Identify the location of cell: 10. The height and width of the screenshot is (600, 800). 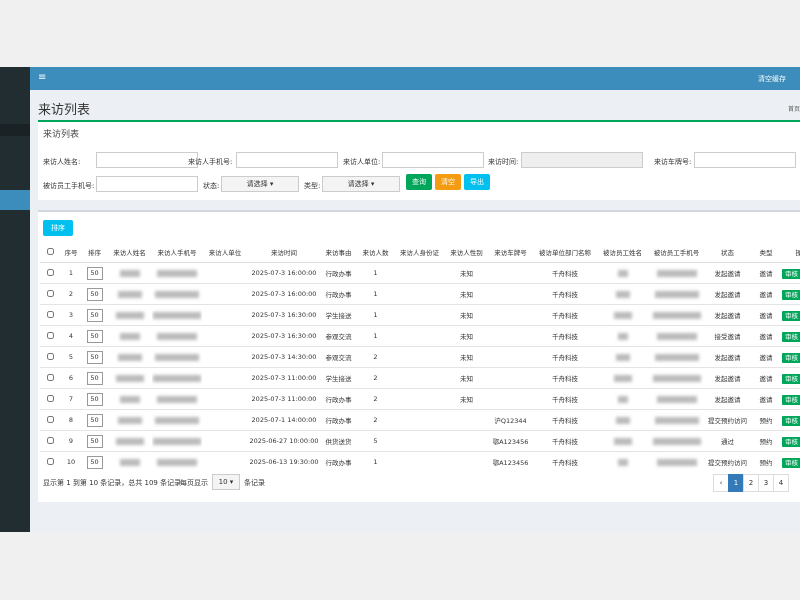
(71, 461).